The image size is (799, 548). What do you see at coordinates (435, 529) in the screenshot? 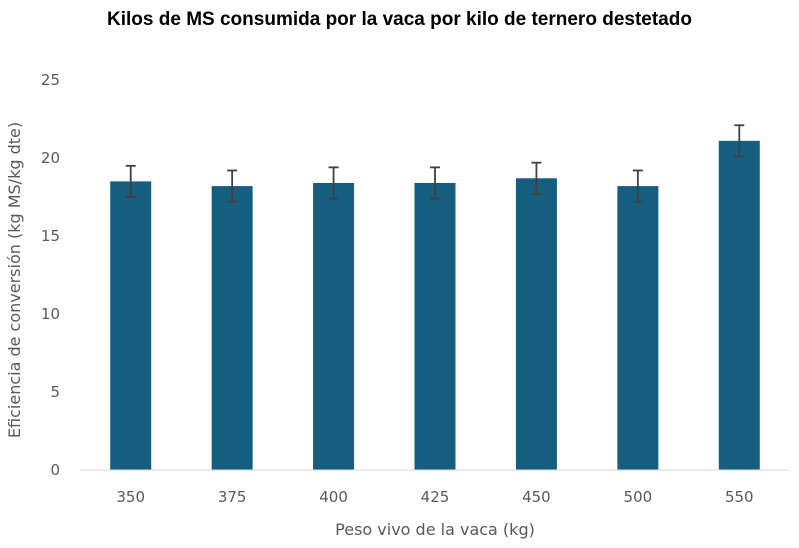
I see `x-axis-title: Peso vivo de la vaca (kg)` at bounding box center [435, 529].